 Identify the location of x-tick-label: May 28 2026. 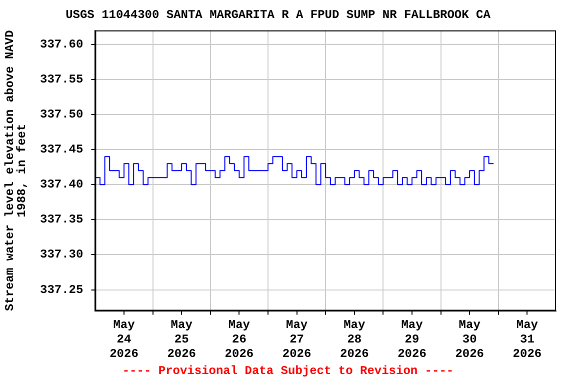
(354, 339).